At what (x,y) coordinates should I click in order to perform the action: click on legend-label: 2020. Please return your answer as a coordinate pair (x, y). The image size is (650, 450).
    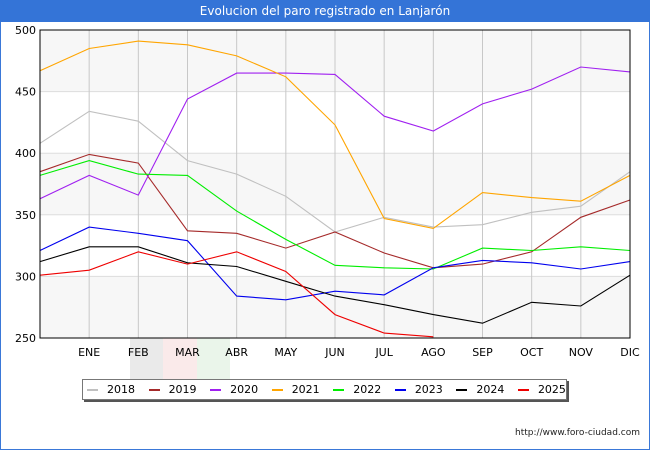
    Looking at the image, I should click on (244, 389).